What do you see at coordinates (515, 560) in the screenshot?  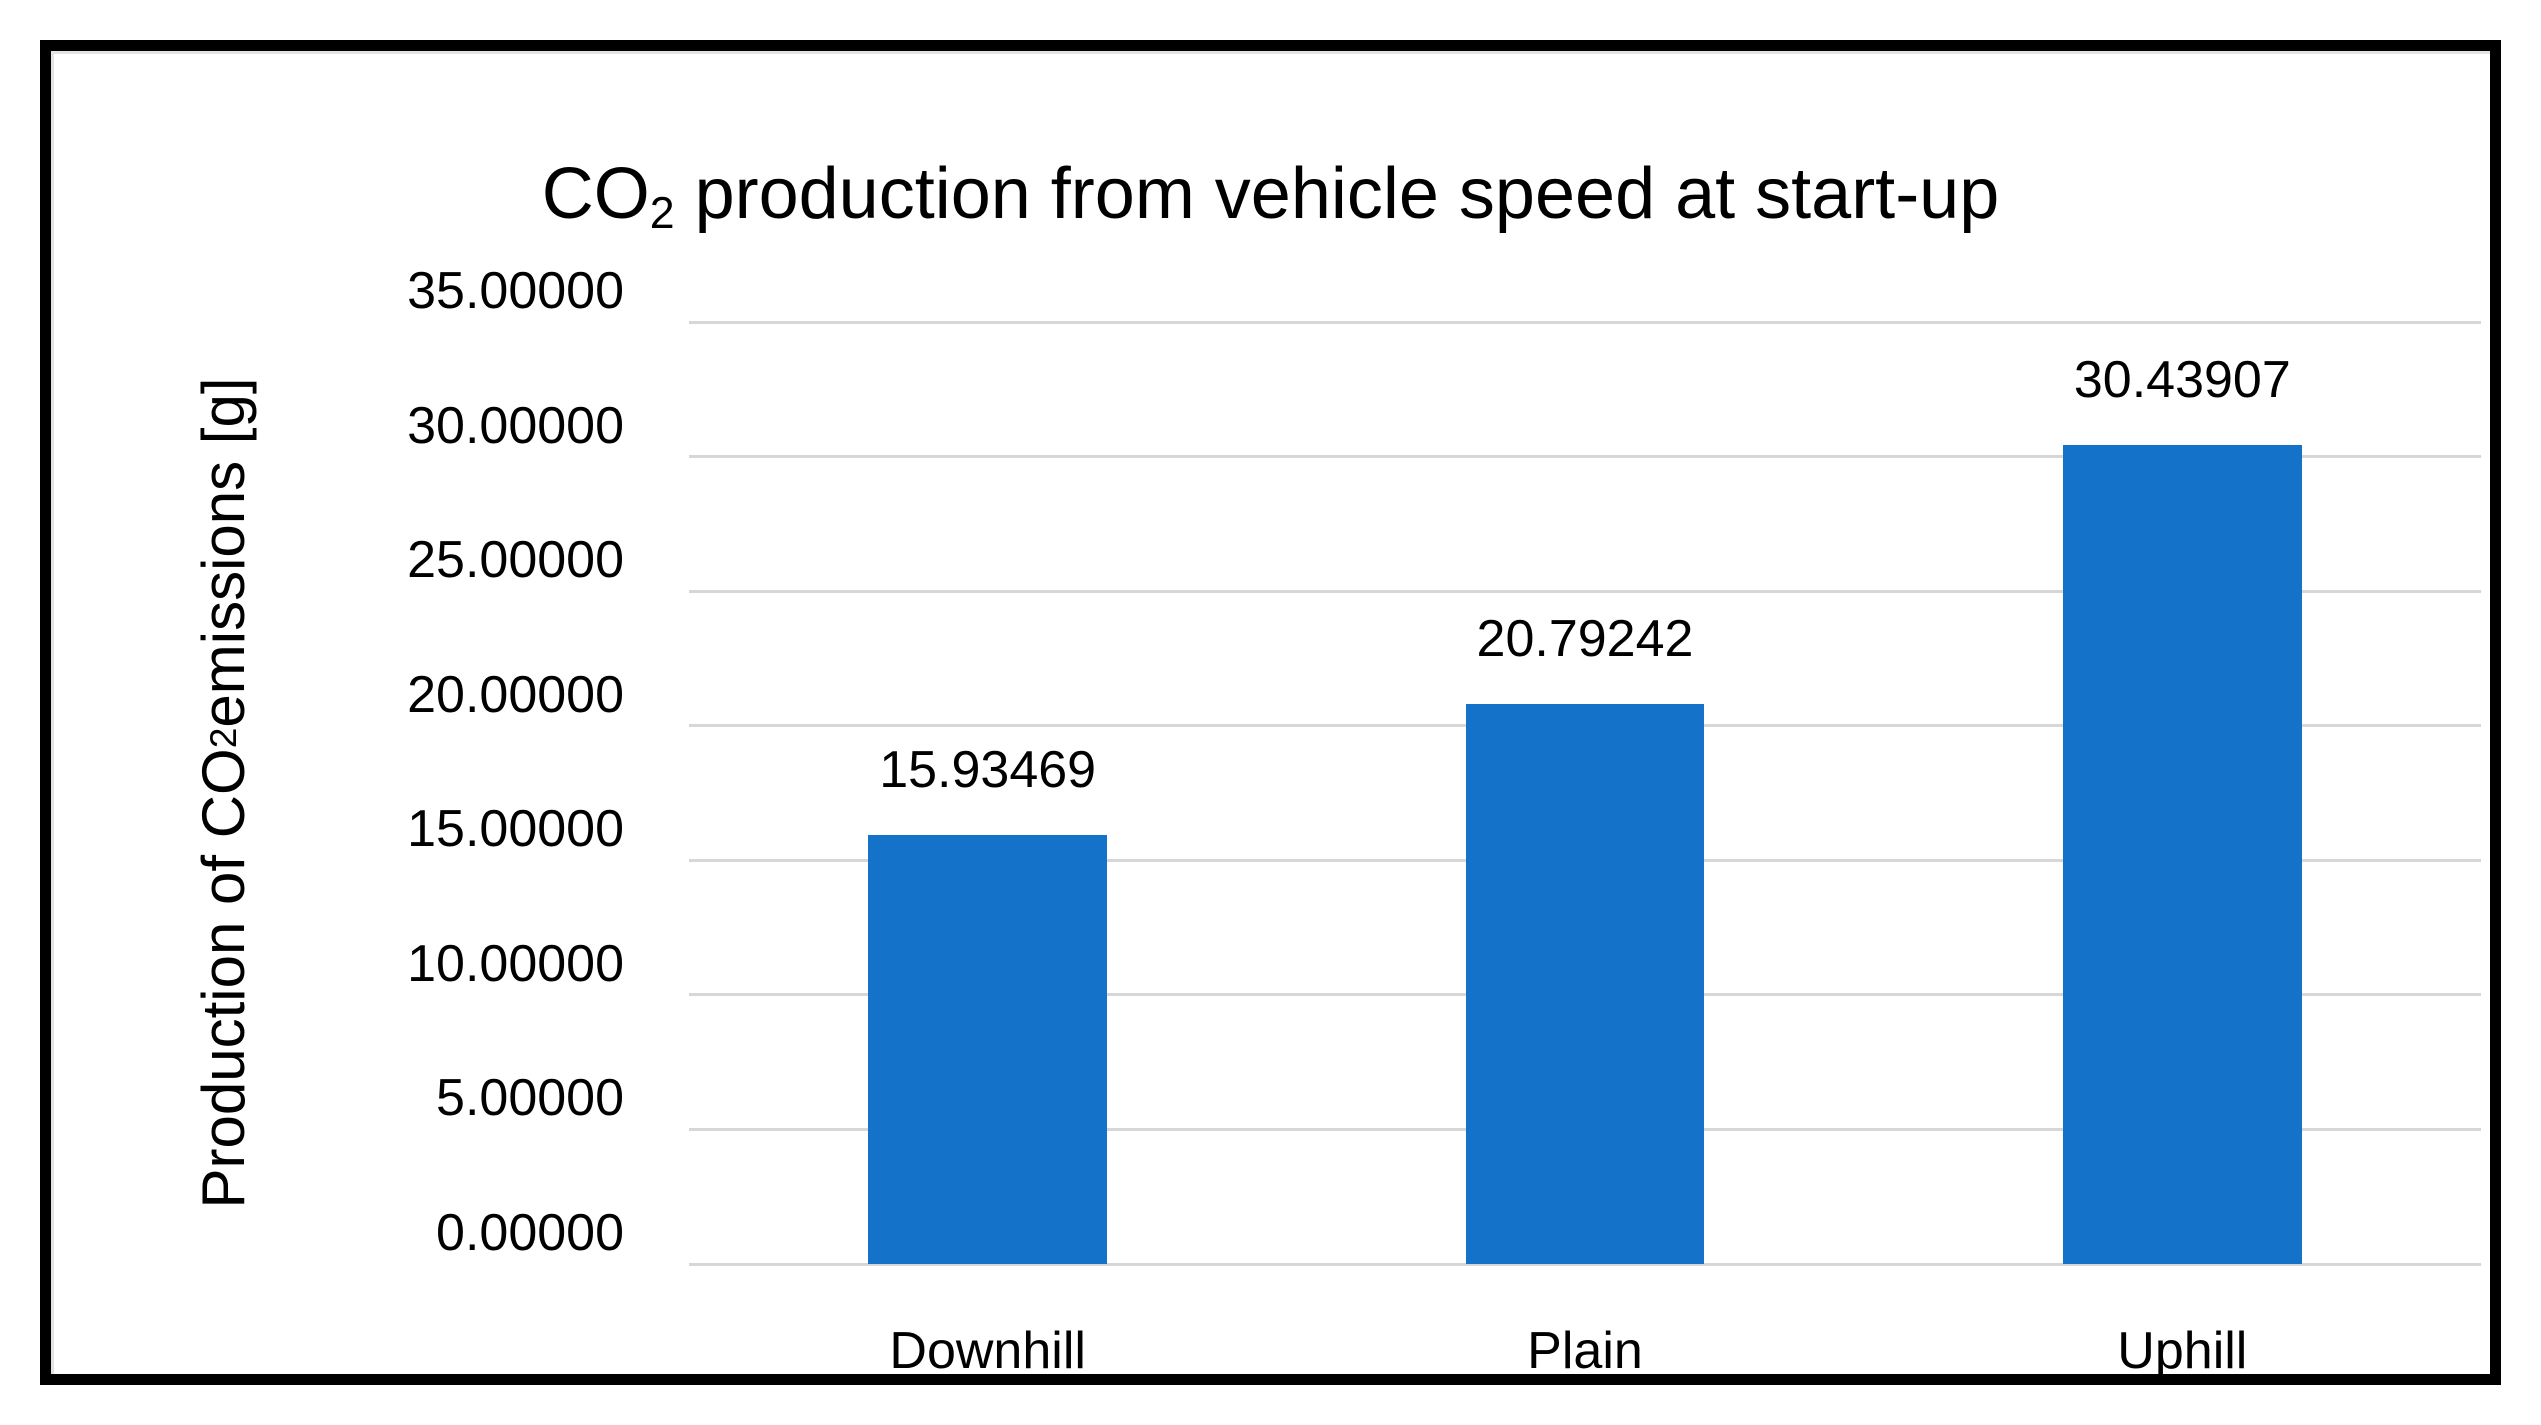 I see `y-tick-label-25: 25.00000` at bounding box center [515, 560].